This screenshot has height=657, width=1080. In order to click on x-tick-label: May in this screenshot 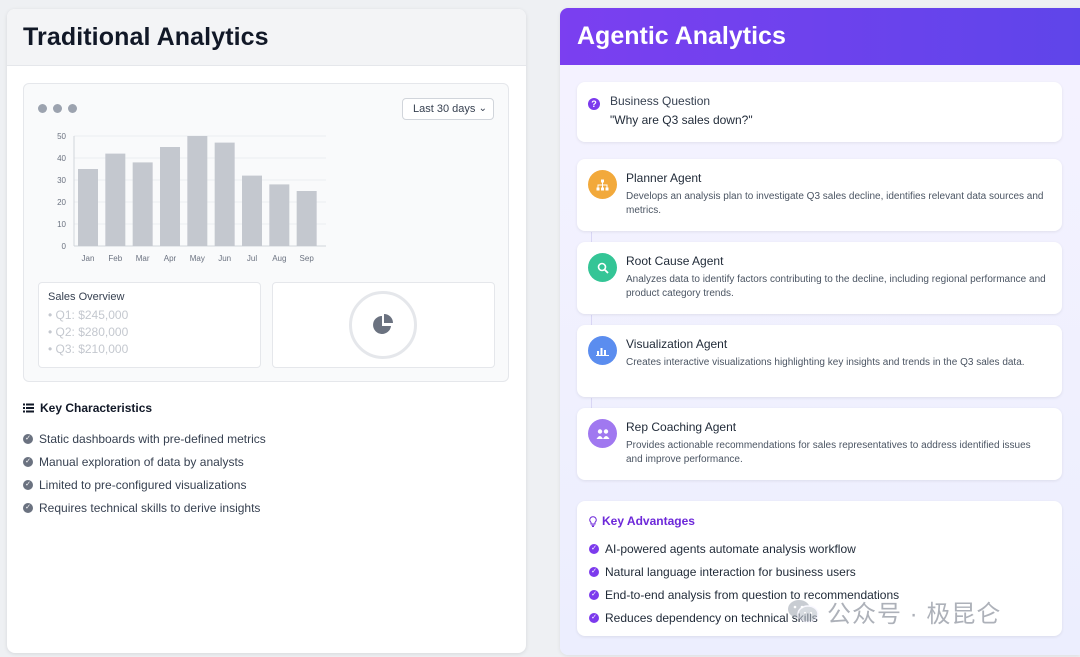, I will do `click(197, 258)`.